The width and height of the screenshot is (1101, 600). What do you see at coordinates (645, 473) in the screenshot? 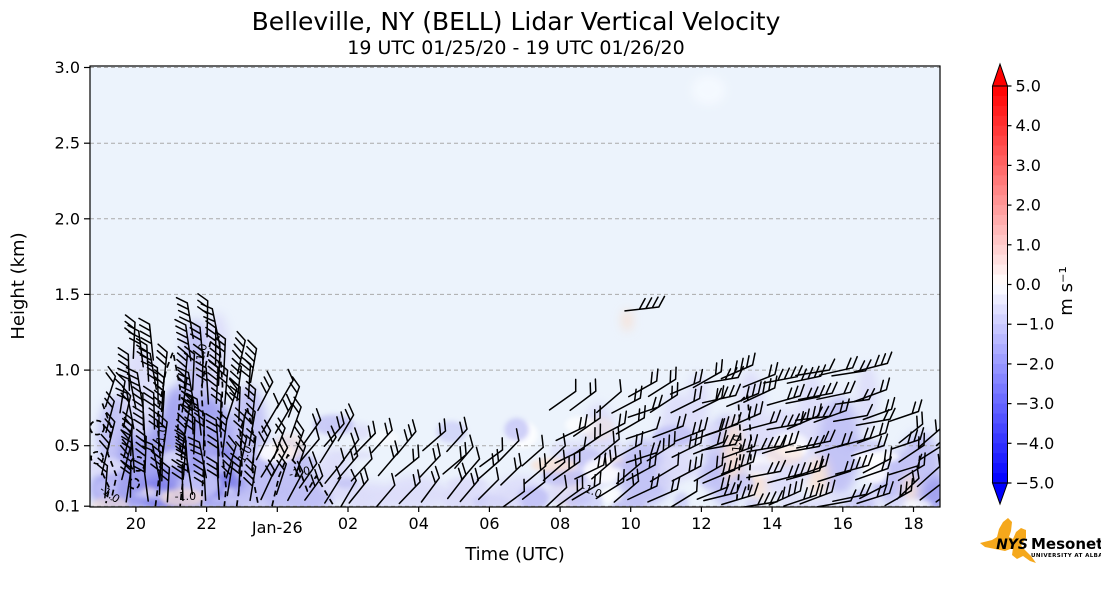
I see `shading-blob` at bounding box center [645, 473].